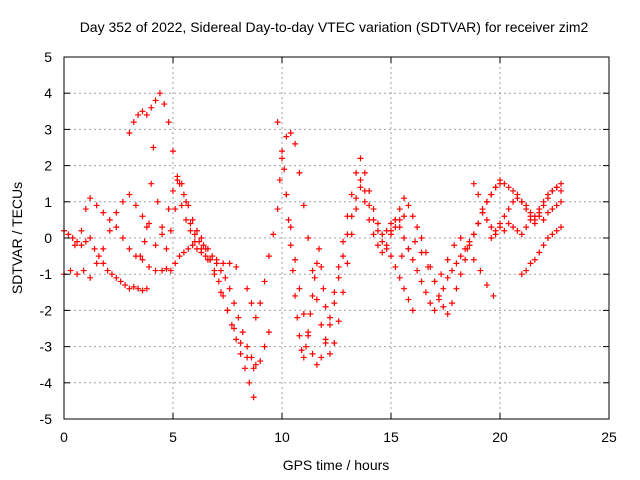 The width and height of the screenshot is (640, 480). What do you see at coordinates (336, 465) in the screenshot?
I see `x-axis-label: GPS time / hours` at bounding box center [336, 465].